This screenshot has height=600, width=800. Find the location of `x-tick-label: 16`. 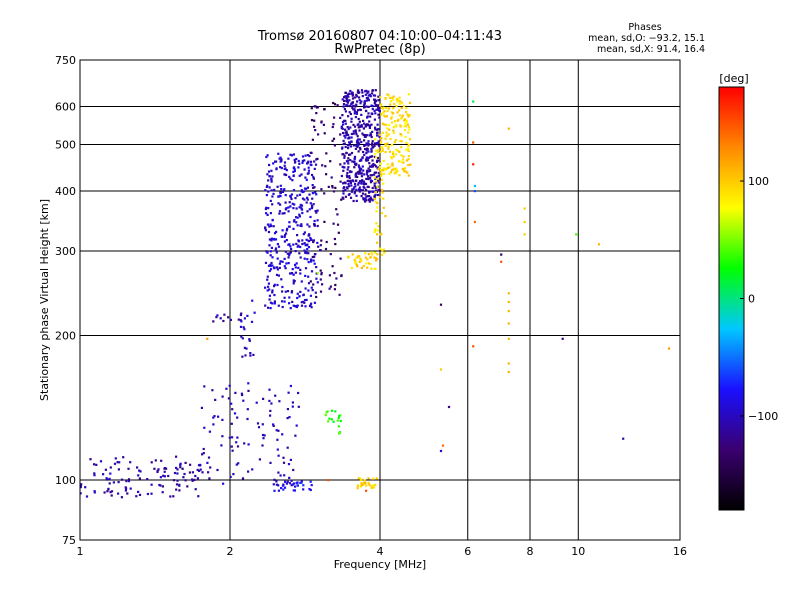

x-tick-label: 16 is located at coordinates (680, 551).